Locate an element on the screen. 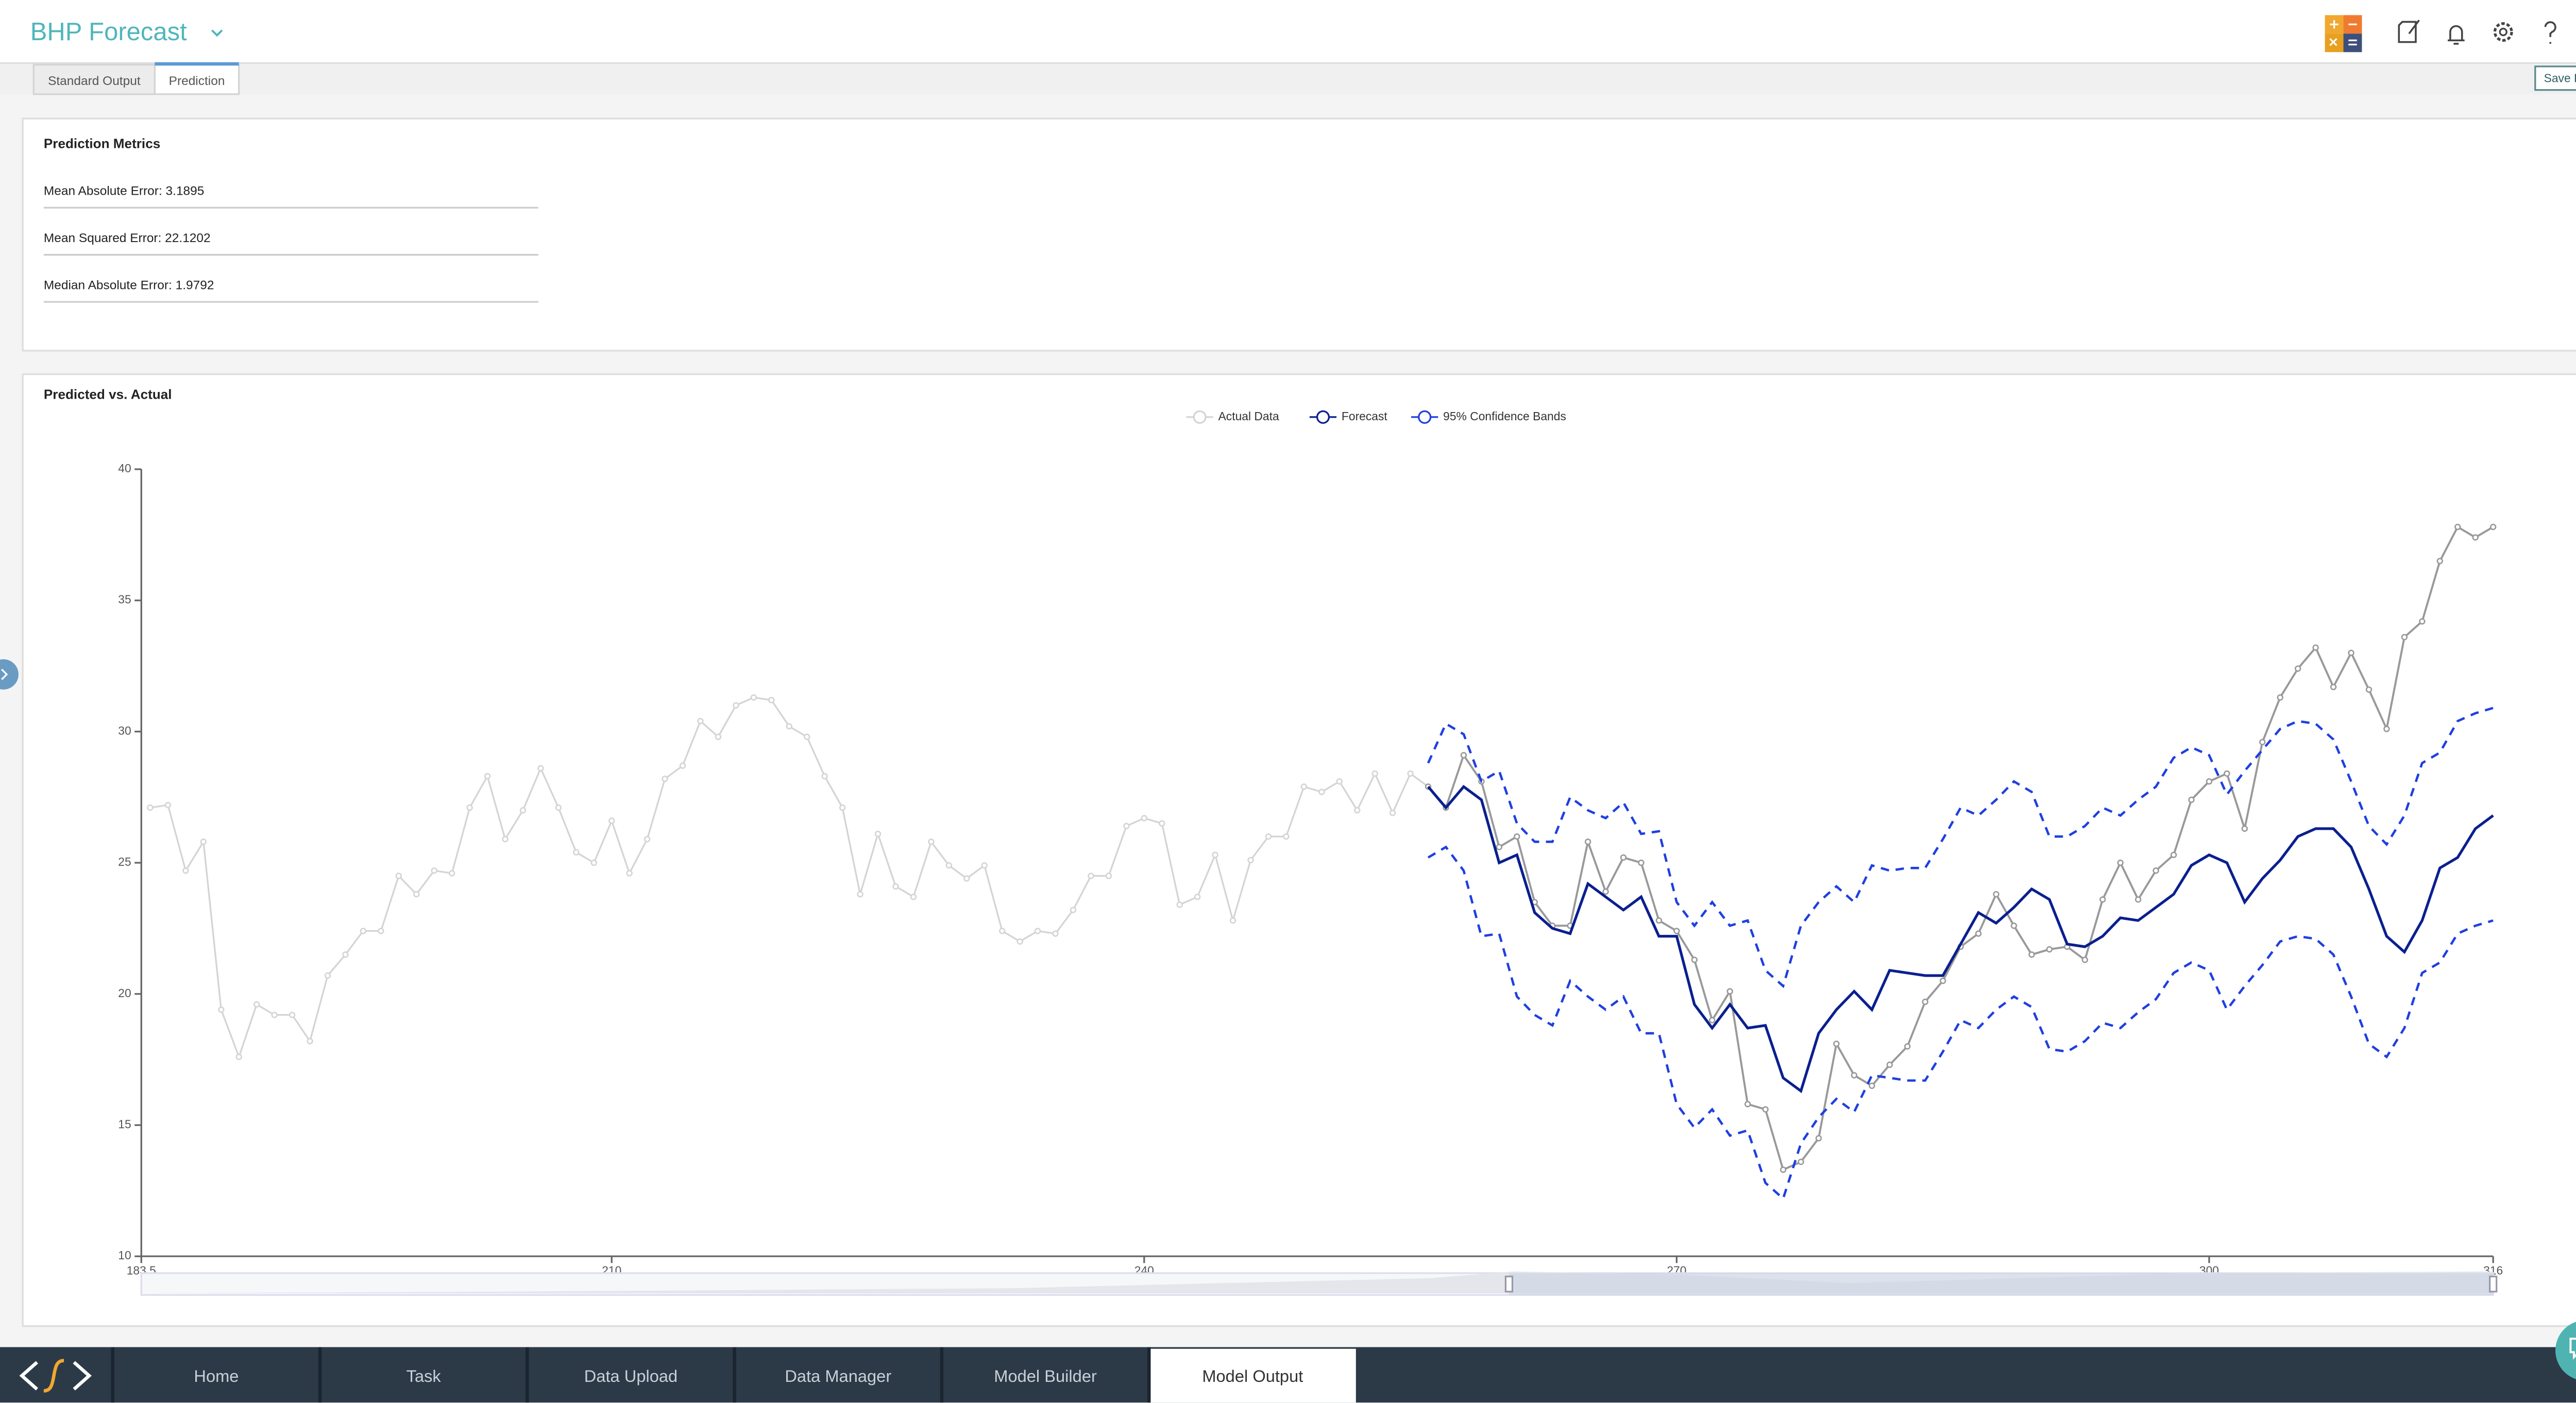 This screenshot has width=2576, height=1403. save-button is located at coordinates (2555, 78).